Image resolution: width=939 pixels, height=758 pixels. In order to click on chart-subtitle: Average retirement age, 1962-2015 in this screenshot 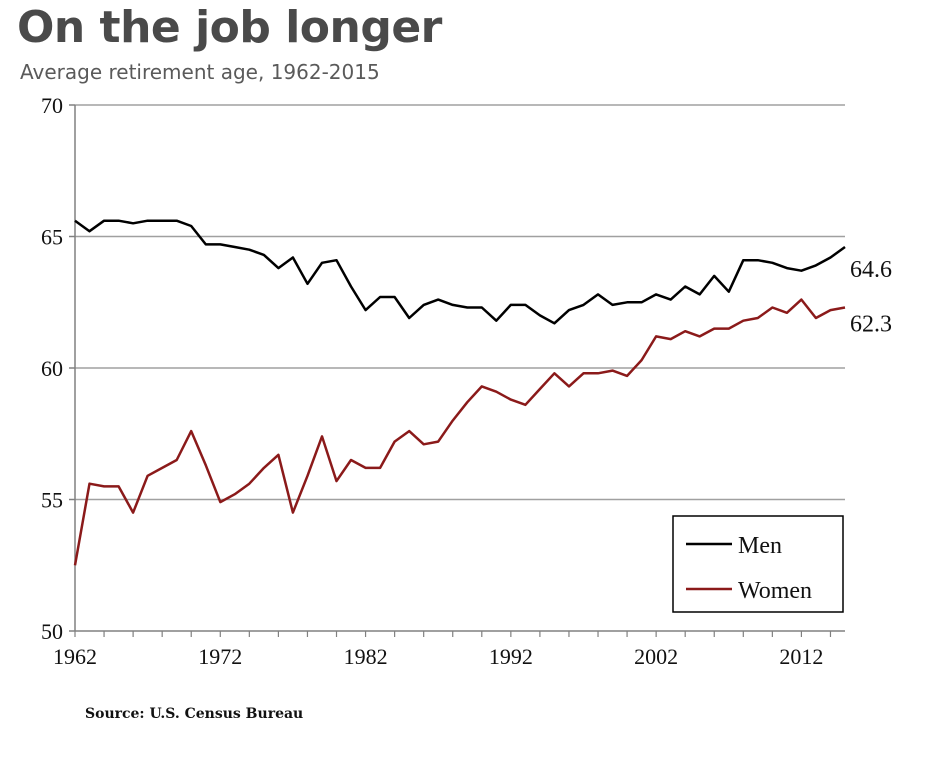, I will do `click(200, 72)`.